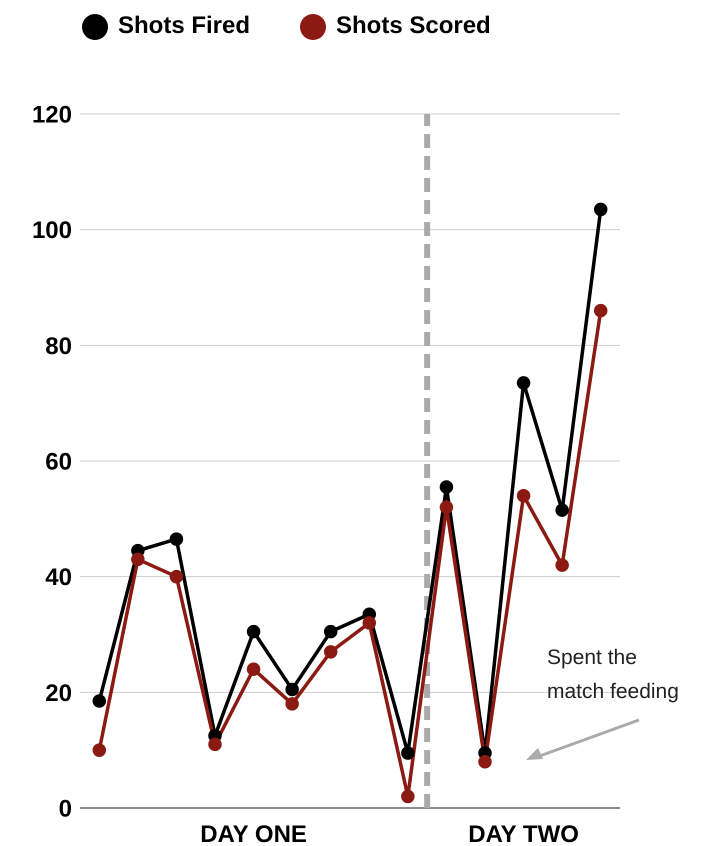 The width and height of the screenshot is (716, 846). What do you see at coordinates (253, 833) in the screenshot?
I see `text: DAY ONE` at bounding box center [253, 833].